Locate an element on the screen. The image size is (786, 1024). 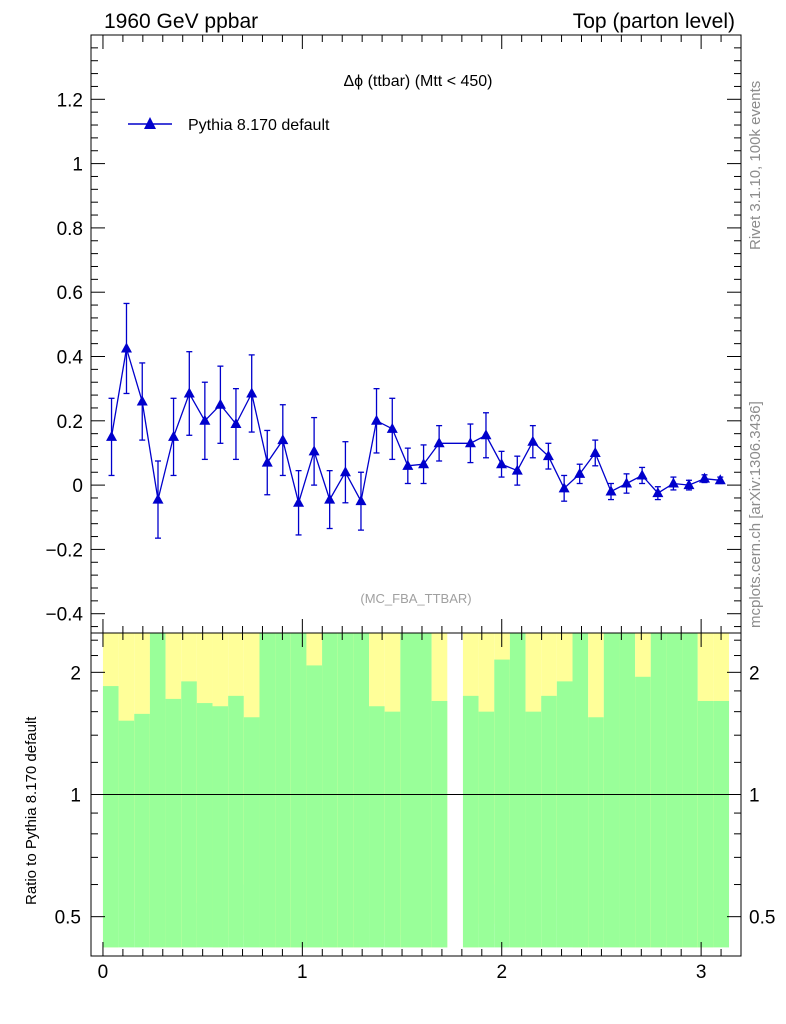
main-y-tick-label: 0.4 is located at coordinates (70, 358).